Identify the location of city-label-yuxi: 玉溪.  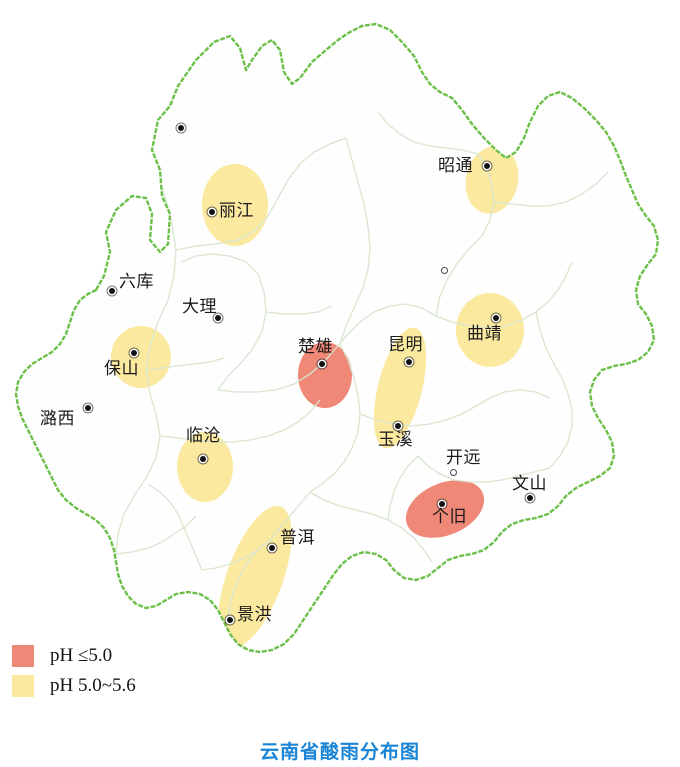
(395, 440).